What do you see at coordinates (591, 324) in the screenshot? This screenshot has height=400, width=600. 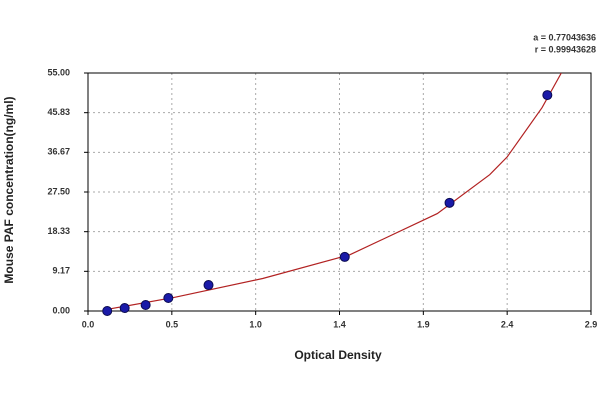 I see `x-tick-label: 2.9` at bounding box center [591, 324].